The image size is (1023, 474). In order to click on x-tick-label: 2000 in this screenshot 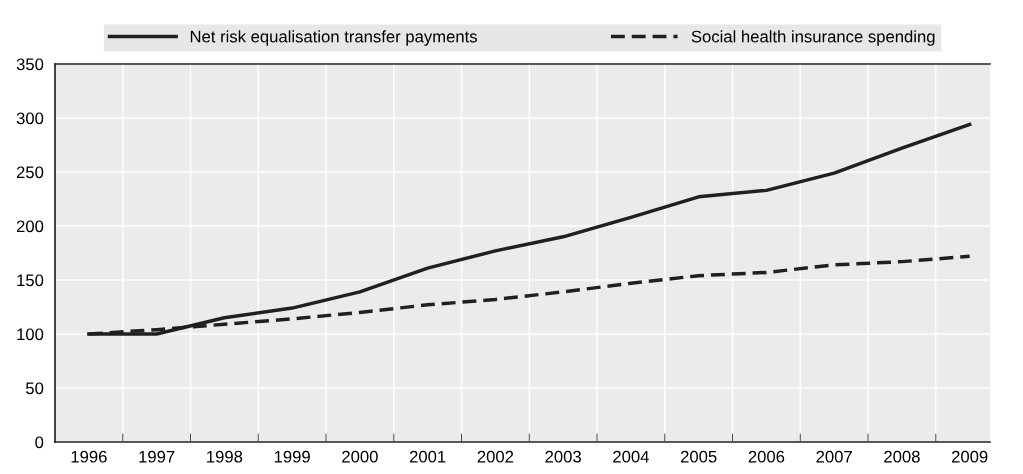, I will do `click(360, 456)`.